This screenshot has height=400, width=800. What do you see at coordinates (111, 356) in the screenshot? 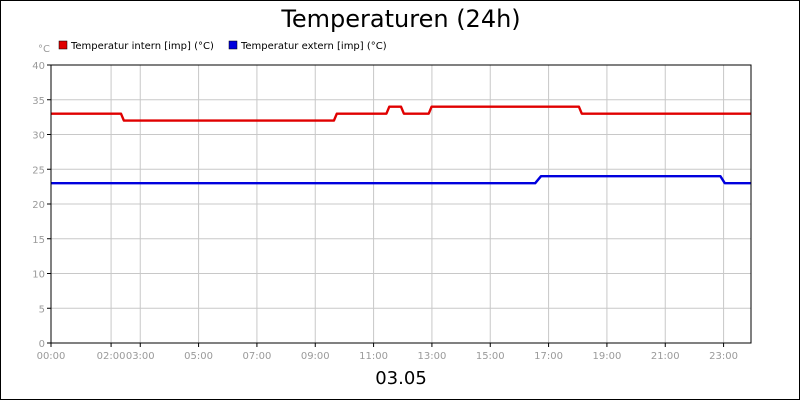
I see `x-tick-label: 02:00` at bounding box center [111, 356].